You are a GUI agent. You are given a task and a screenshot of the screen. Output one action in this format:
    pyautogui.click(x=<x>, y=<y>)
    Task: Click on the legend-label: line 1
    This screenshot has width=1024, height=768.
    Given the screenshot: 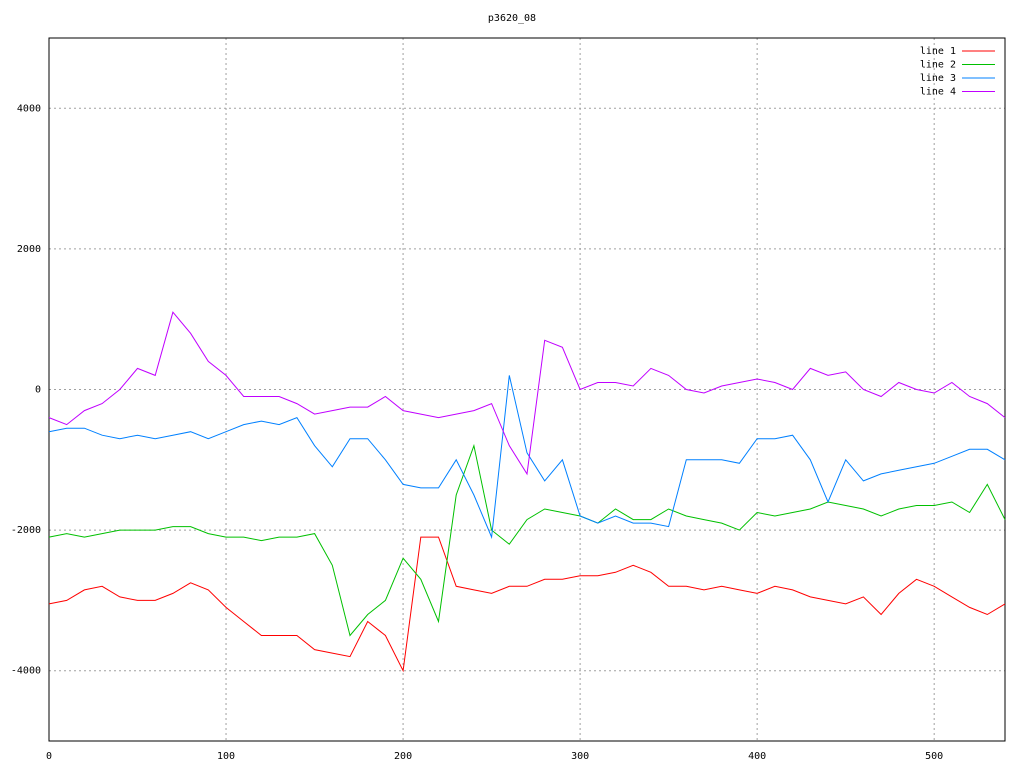 What is the action you would take?
    pyautogui.click(x=938, y=51)
    